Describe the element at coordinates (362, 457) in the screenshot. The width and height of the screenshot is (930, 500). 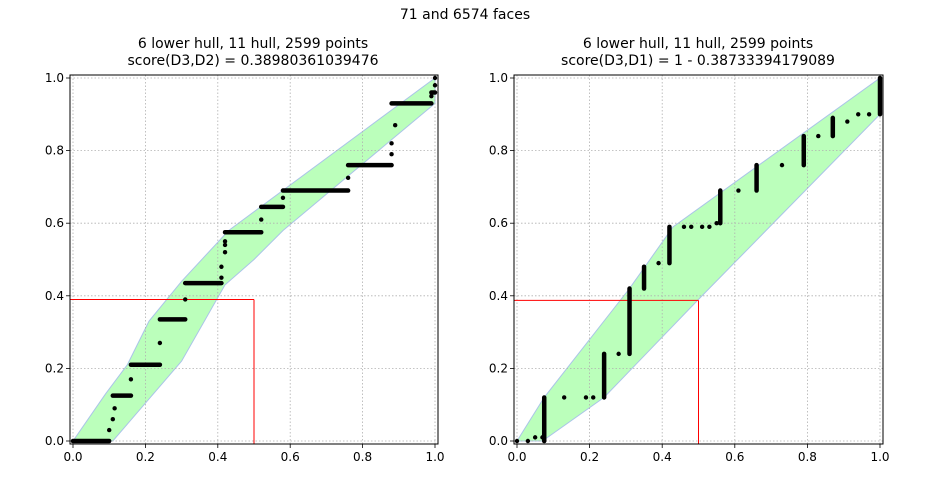
I see `left-x-tick-label: 0.8` at that location.